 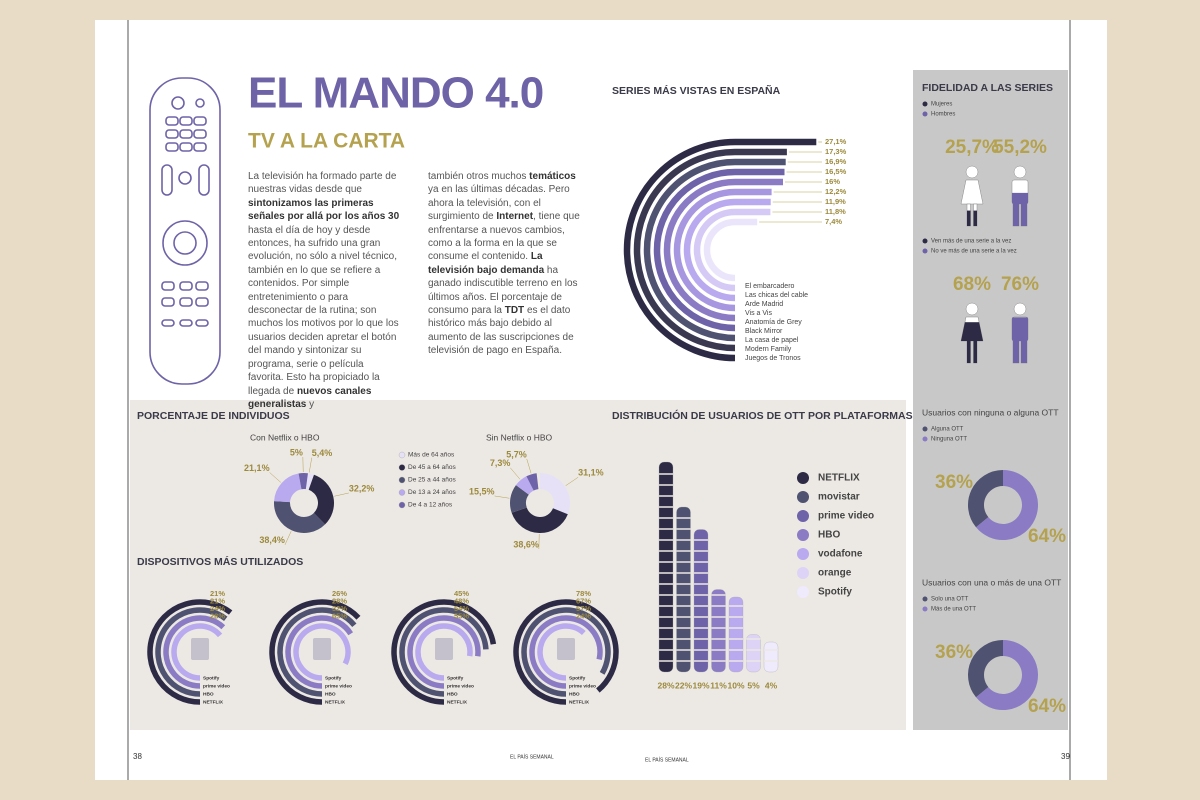 I want to click on legend-label: De 45 a 64 años, so click(x=432, y=467).